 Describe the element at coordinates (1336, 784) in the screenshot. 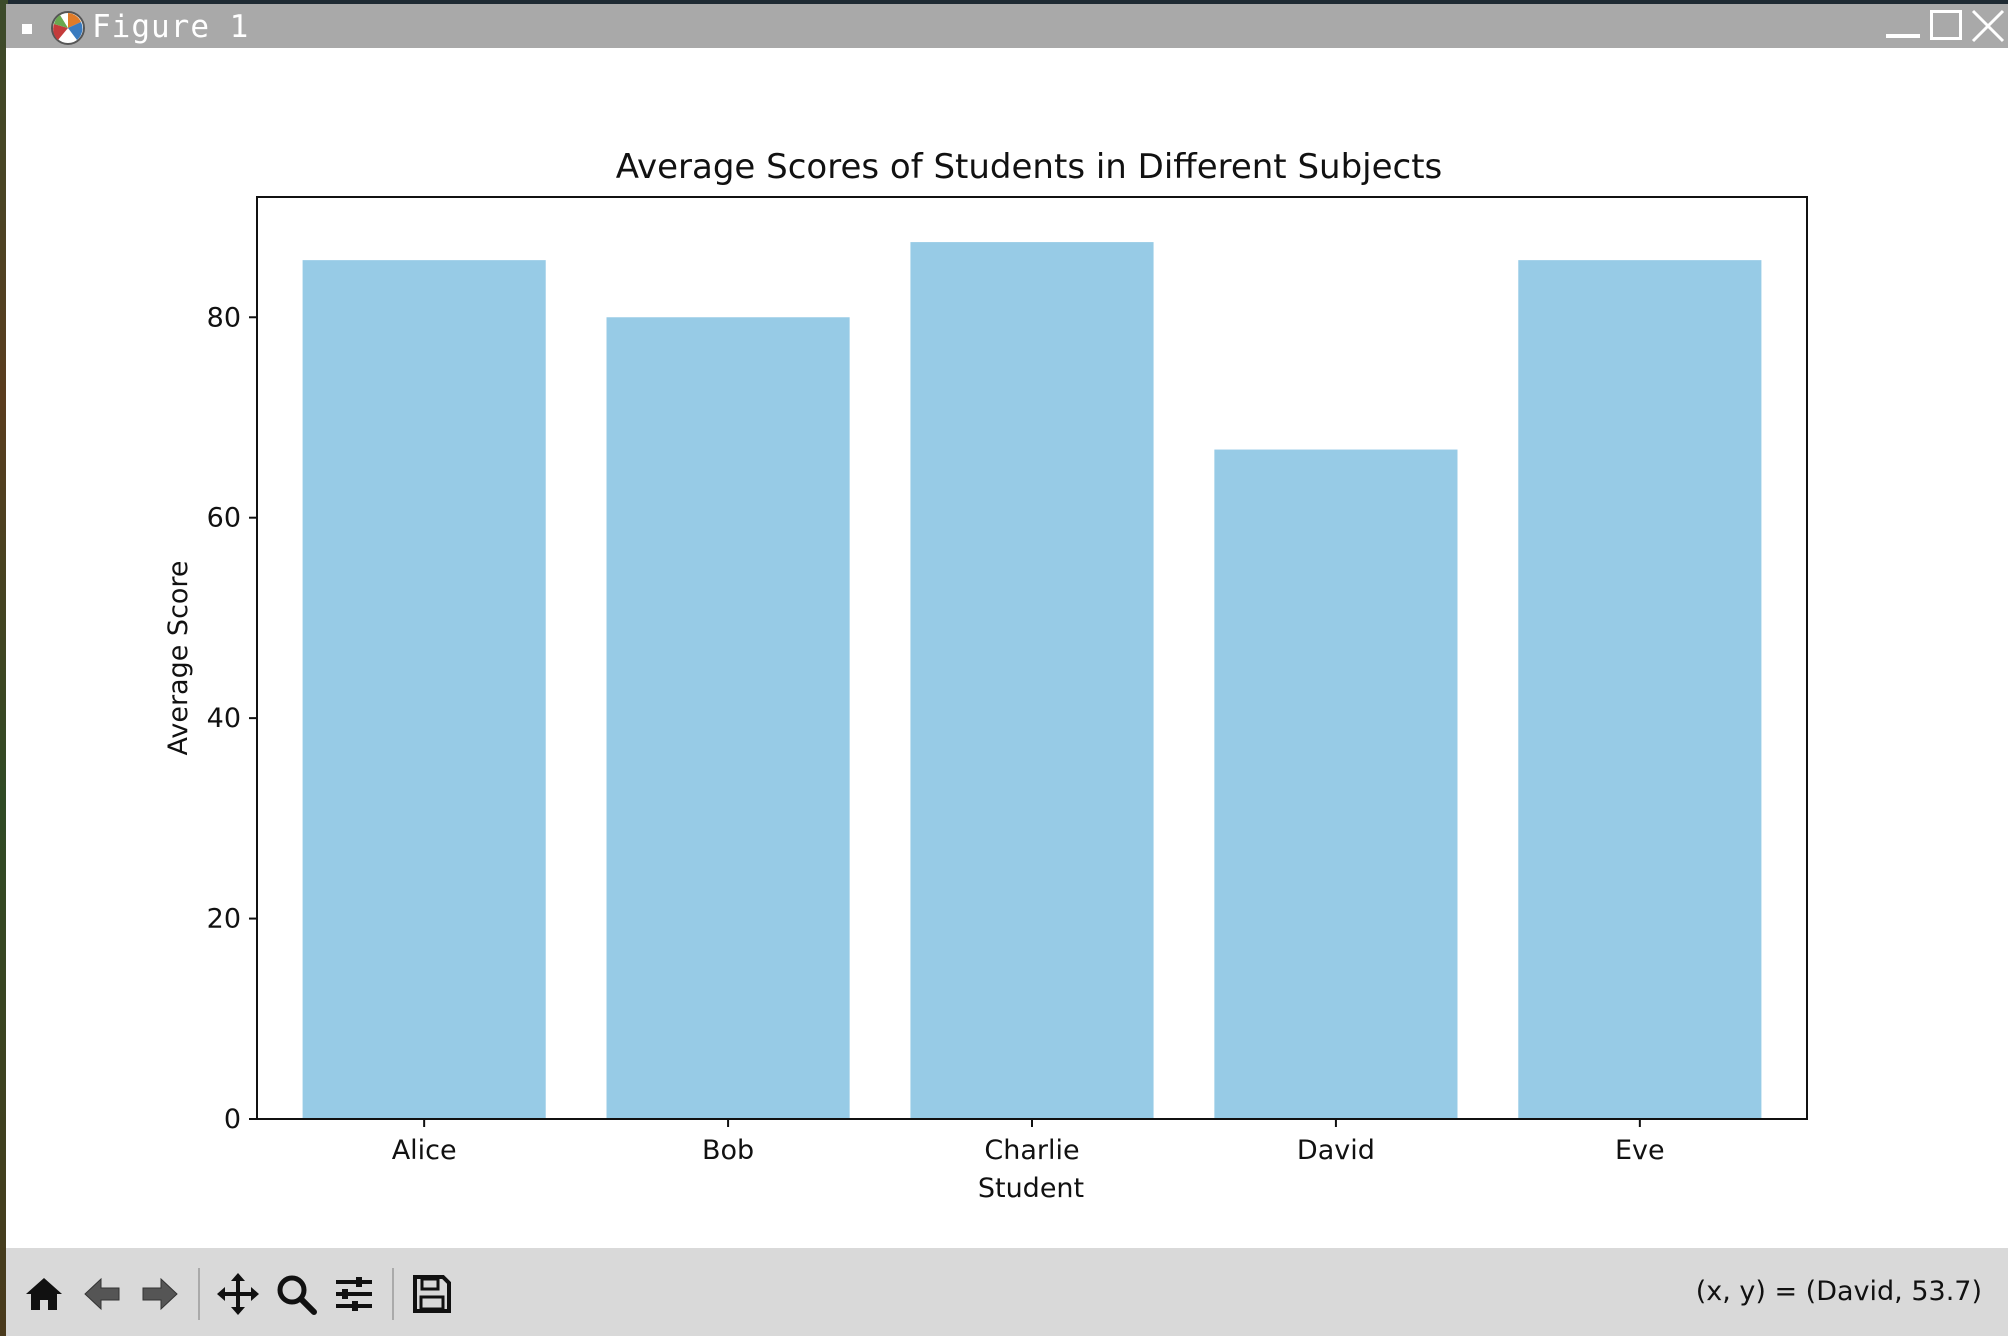

I see `bar-david` at that location.